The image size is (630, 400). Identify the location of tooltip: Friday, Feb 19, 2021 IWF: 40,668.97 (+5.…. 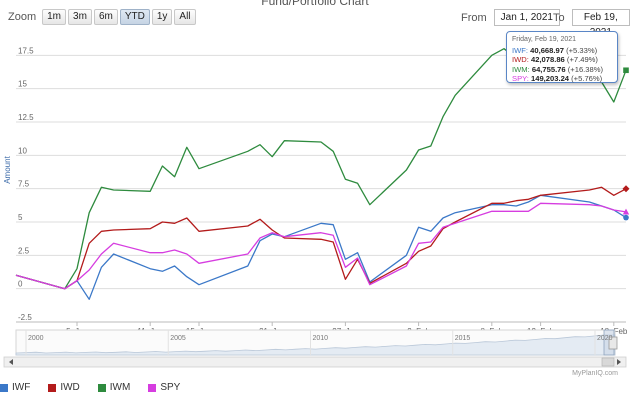
(562, 57).